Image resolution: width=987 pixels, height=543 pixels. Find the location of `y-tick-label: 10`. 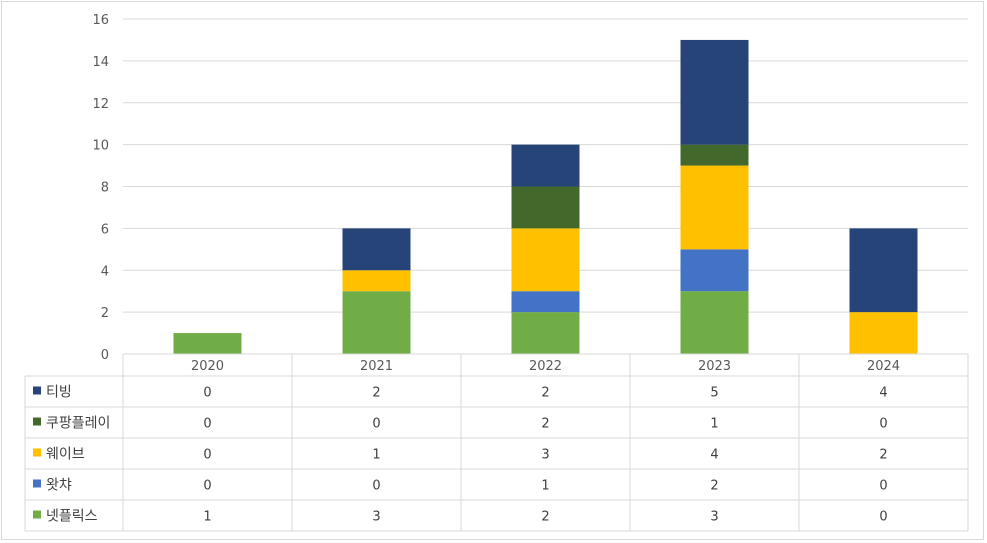

y-tick-label: 10 is located at coordinates (100, 146).